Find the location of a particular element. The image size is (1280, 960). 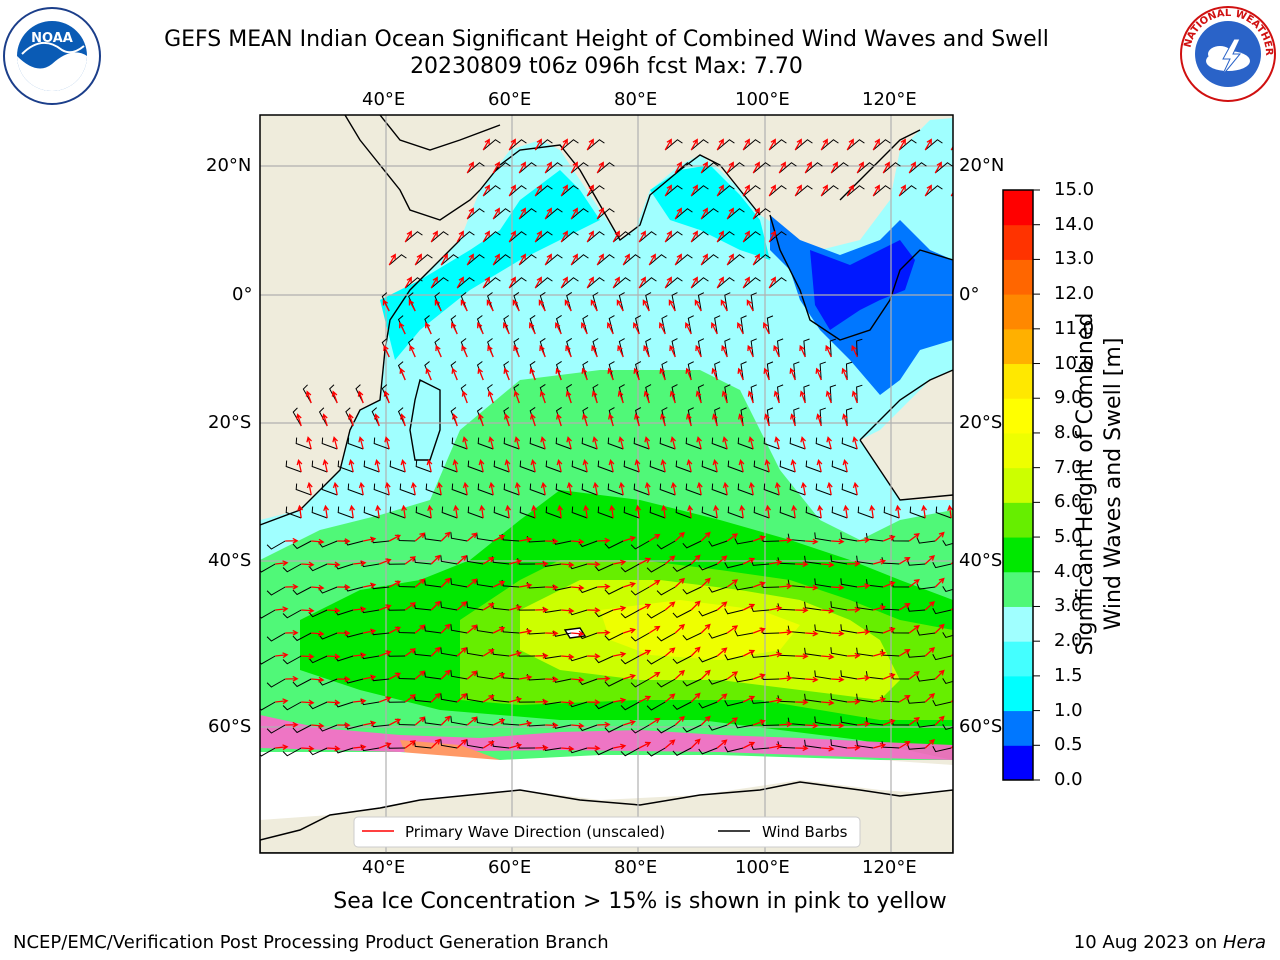

lat-tick-left-20n: 20°N is located at coordinates (229, 165).